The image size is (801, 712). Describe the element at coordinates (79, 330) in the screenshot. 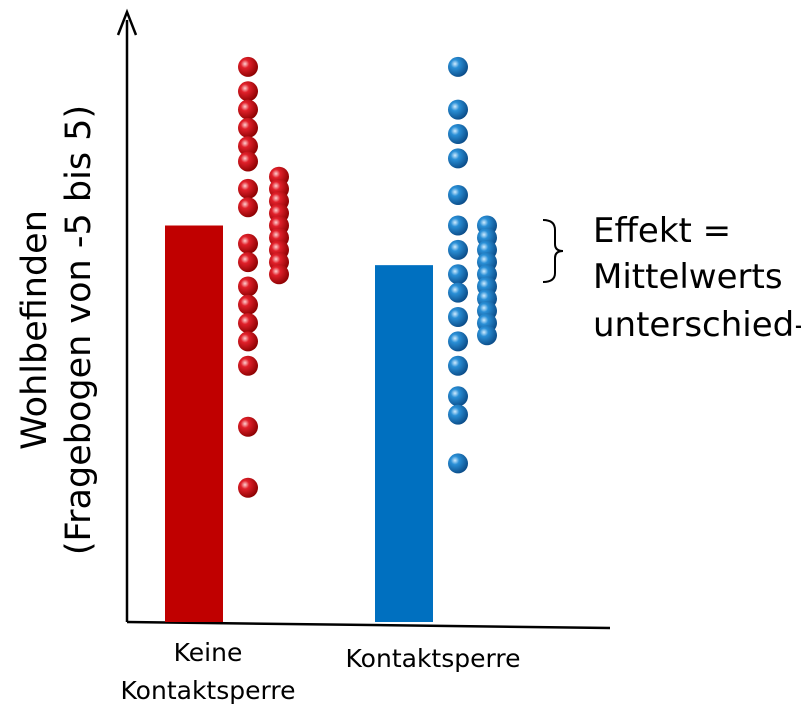

I see `y-axis-label-line2: (Fragebogen von -5 bis 5)` at that location.